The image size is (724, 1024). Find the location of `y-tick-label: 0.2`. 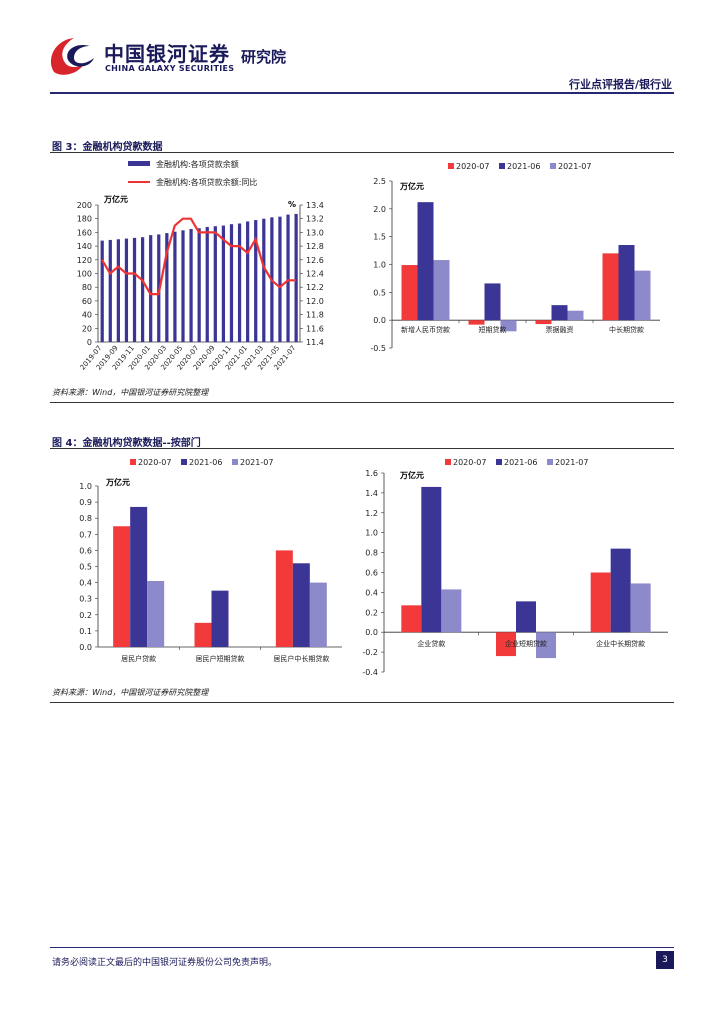

y-tick-label: 0.2 is located at coordinates (85, 615).